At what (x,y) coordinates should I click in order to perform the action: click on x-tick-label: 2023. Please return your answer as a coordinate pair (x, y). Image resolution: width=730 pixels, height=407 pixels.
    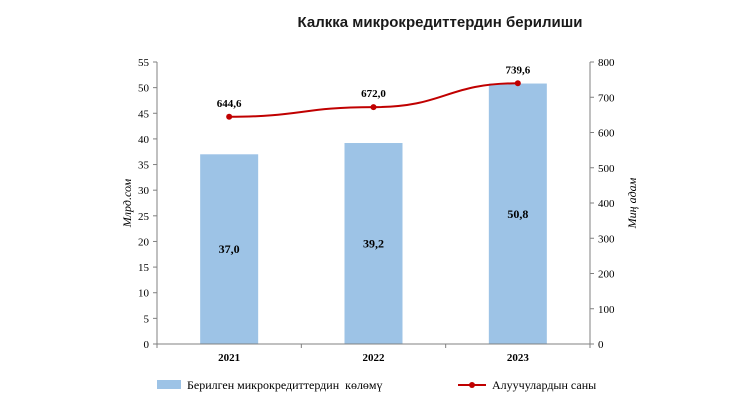
    Looking at the image, I should click on (518, 358).